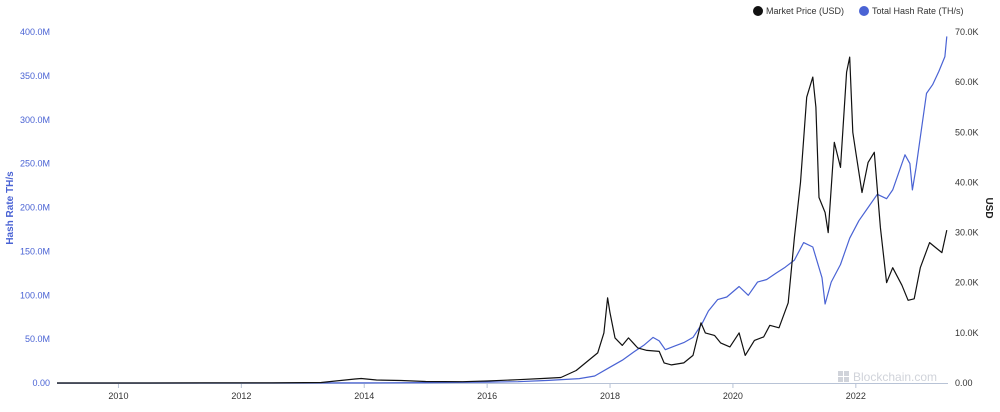 Image resolution: width=1000 pixels, height=412 pixels. Describe the element at coordinates (967, 207) in the screenshot. I see `right-axis-ticks: 0.00 10.0K 20.0K 30.0K 40.0K 50.0K 60.0K 70.0K` at that location.